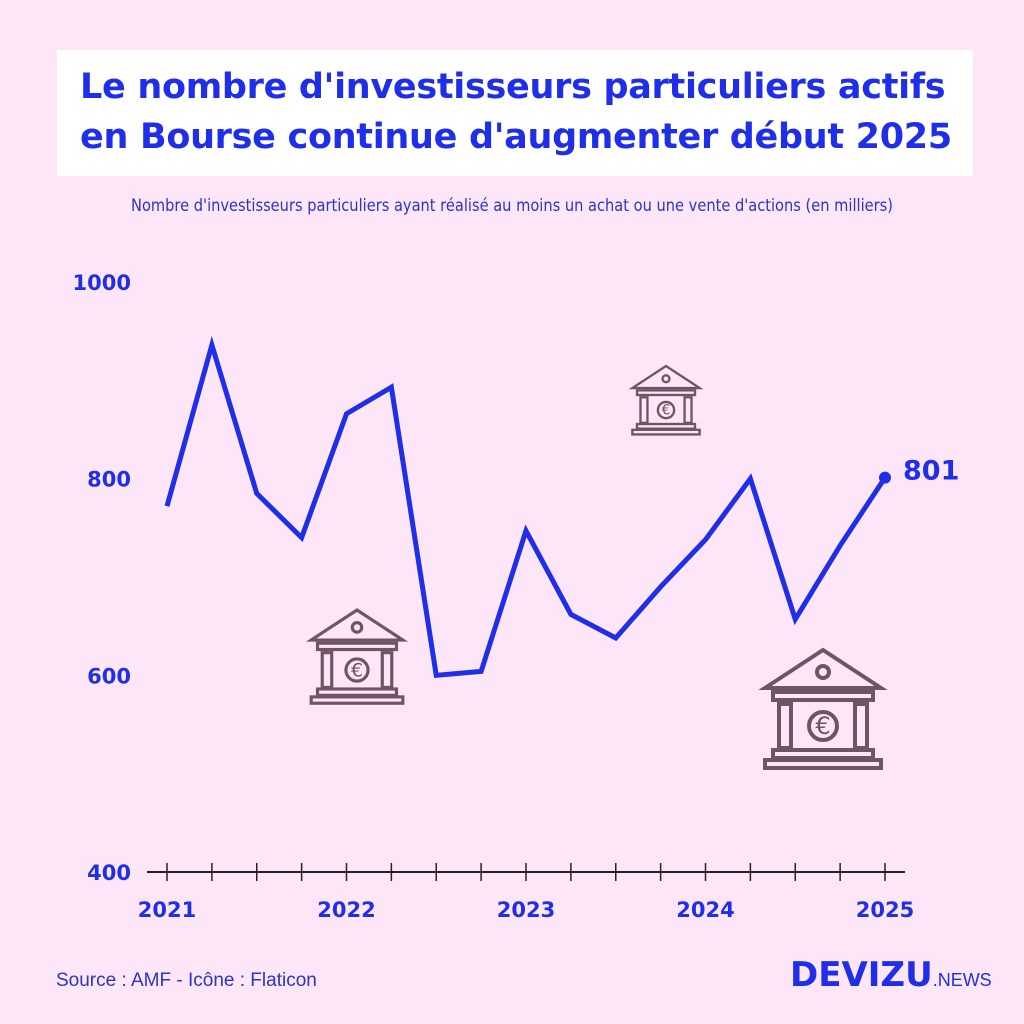 The height and width of the screenshot is (1024, 1024). What do you see at coordinates (186, 980) in the screenshot?
I see `source-note: Source : AMF - Icône : Flaticon` at bounding box center [186, 980].